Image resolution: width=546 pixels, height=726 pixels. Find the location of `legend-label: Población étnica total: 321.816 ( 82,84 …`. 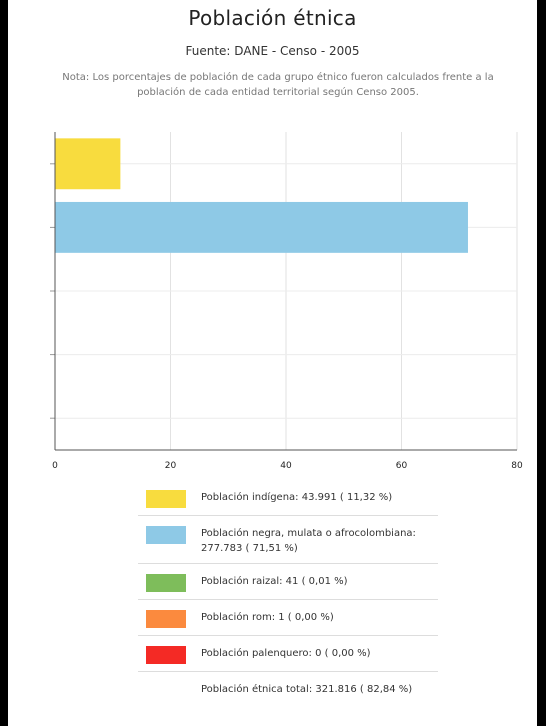

legend-label: Población étnica total: 321.816 ( 82,84 … is located at coordinates (307, 689).